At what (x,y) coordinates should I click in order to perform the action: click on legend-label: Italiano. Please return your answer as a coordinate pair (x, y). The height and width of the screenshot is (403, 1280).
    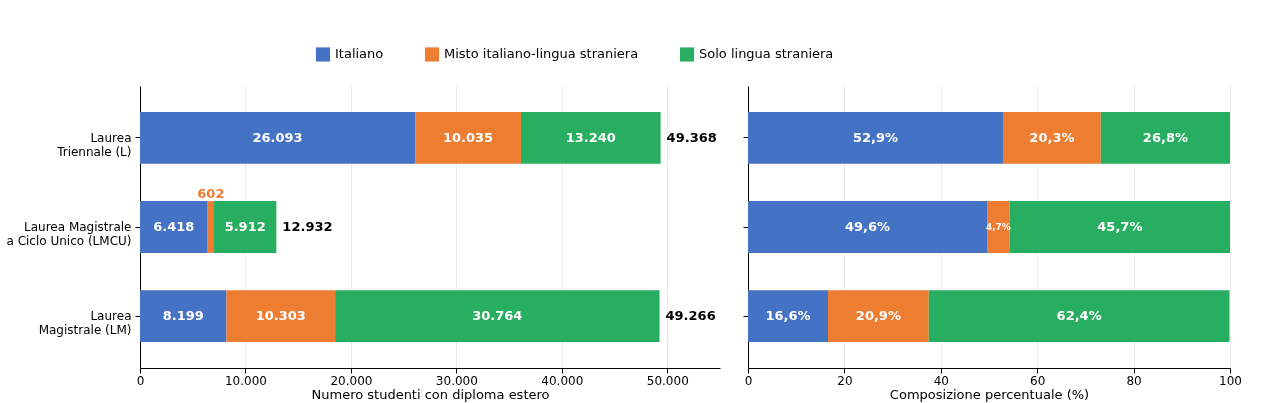
    Looking at the image, I should click on (359, 54).